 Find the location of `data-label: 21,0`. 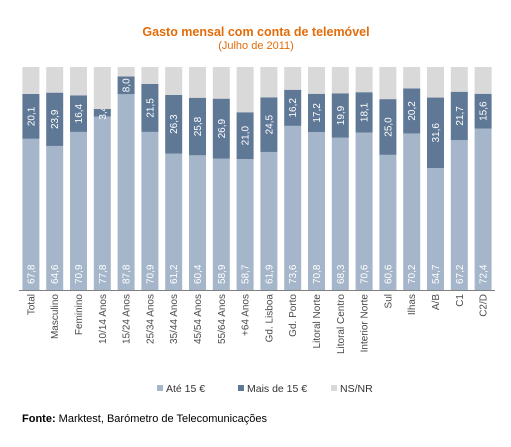

data-label: 21,0 is located at coordinates (246, 136).